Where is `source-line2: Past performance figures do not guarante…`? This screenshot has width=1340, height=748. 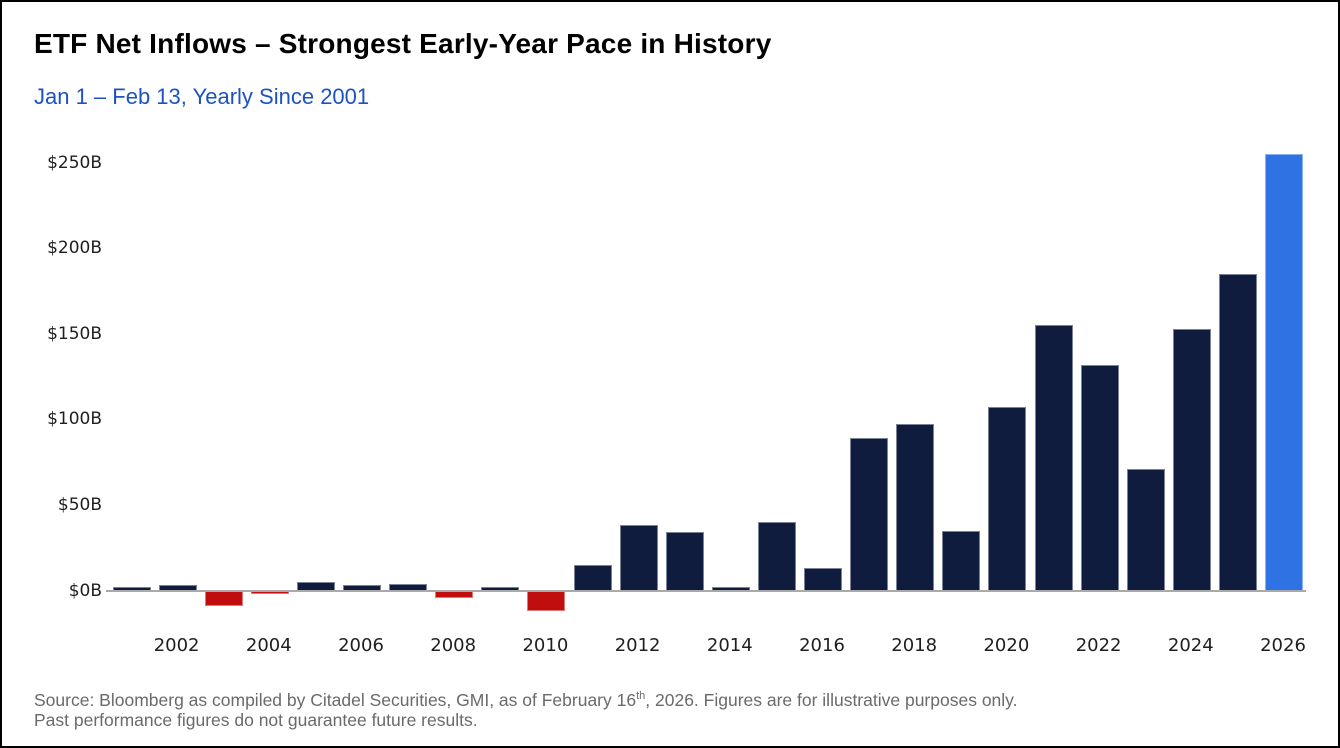
source-line2: Past performance figures do not guarante… is located at coordinates (256, 720).